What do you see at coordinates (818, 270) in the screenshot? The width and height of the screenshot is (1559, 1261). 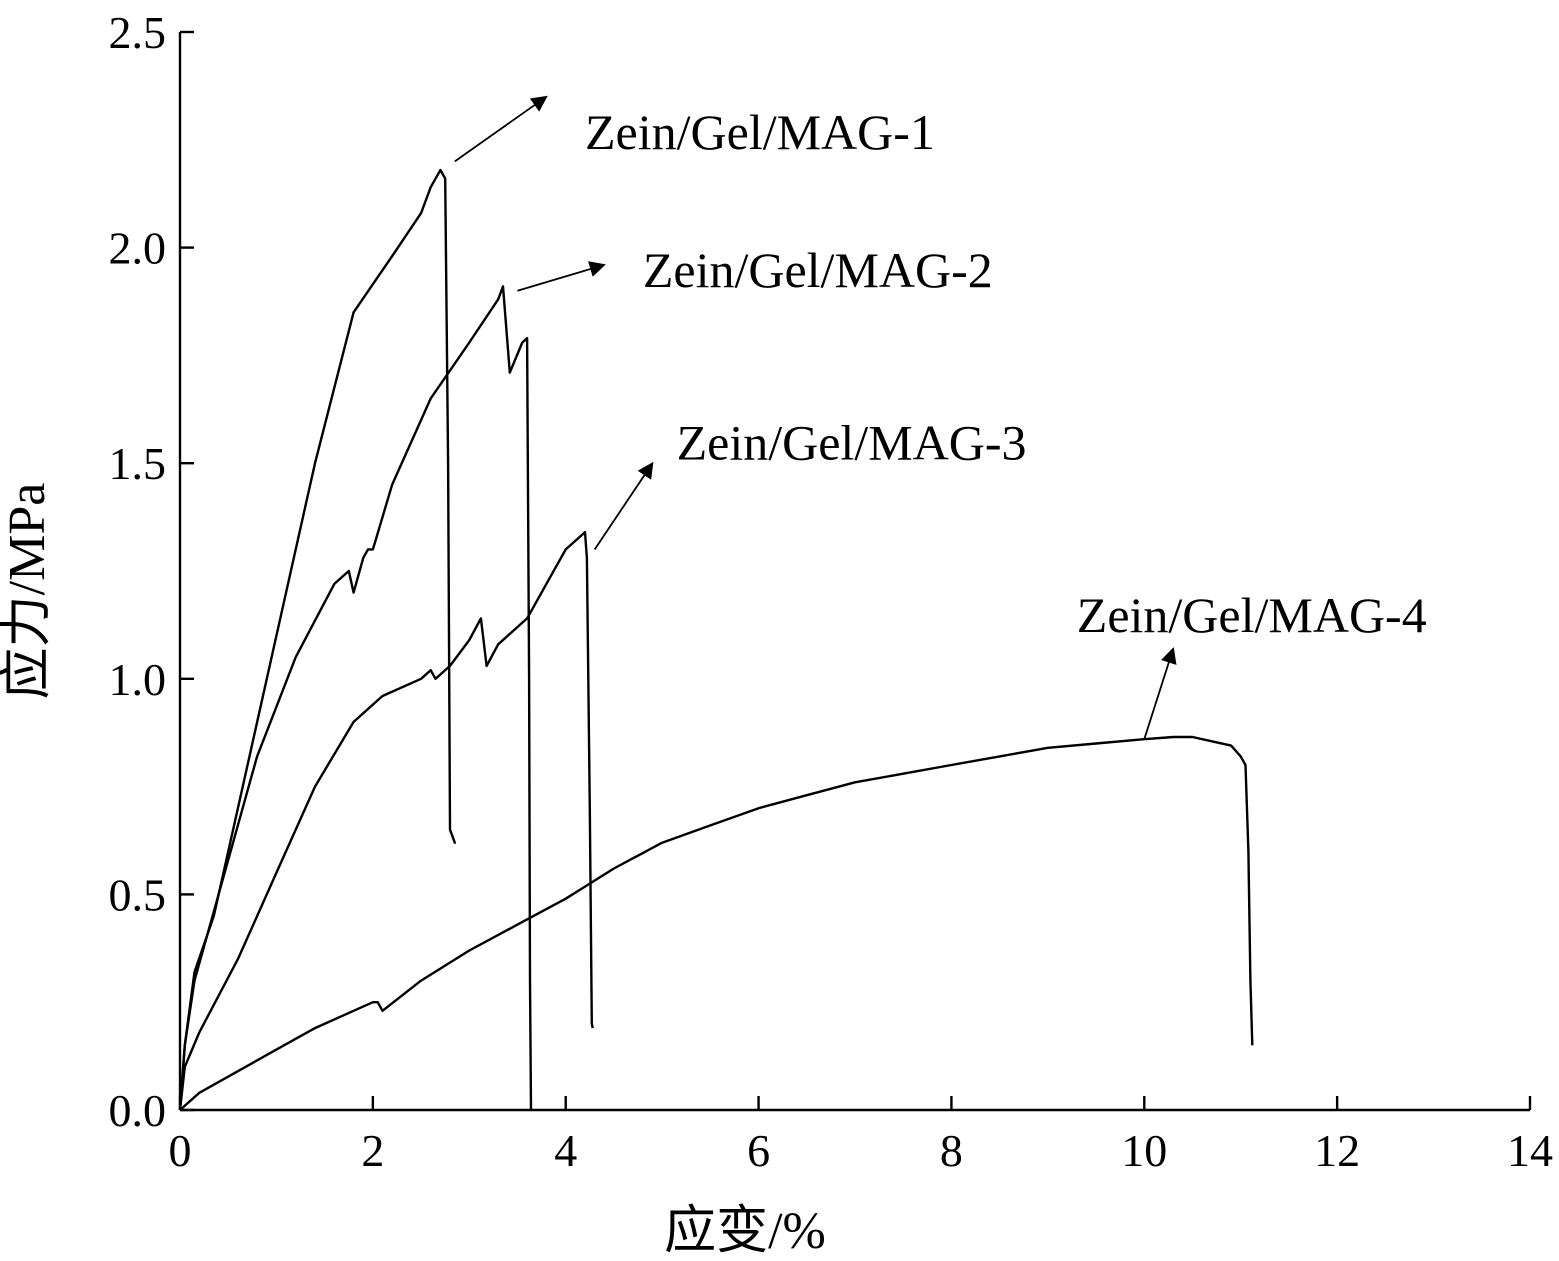 I see `series-label-2: Zein/Gel/MAG-2` at bounding box center [818, 270].